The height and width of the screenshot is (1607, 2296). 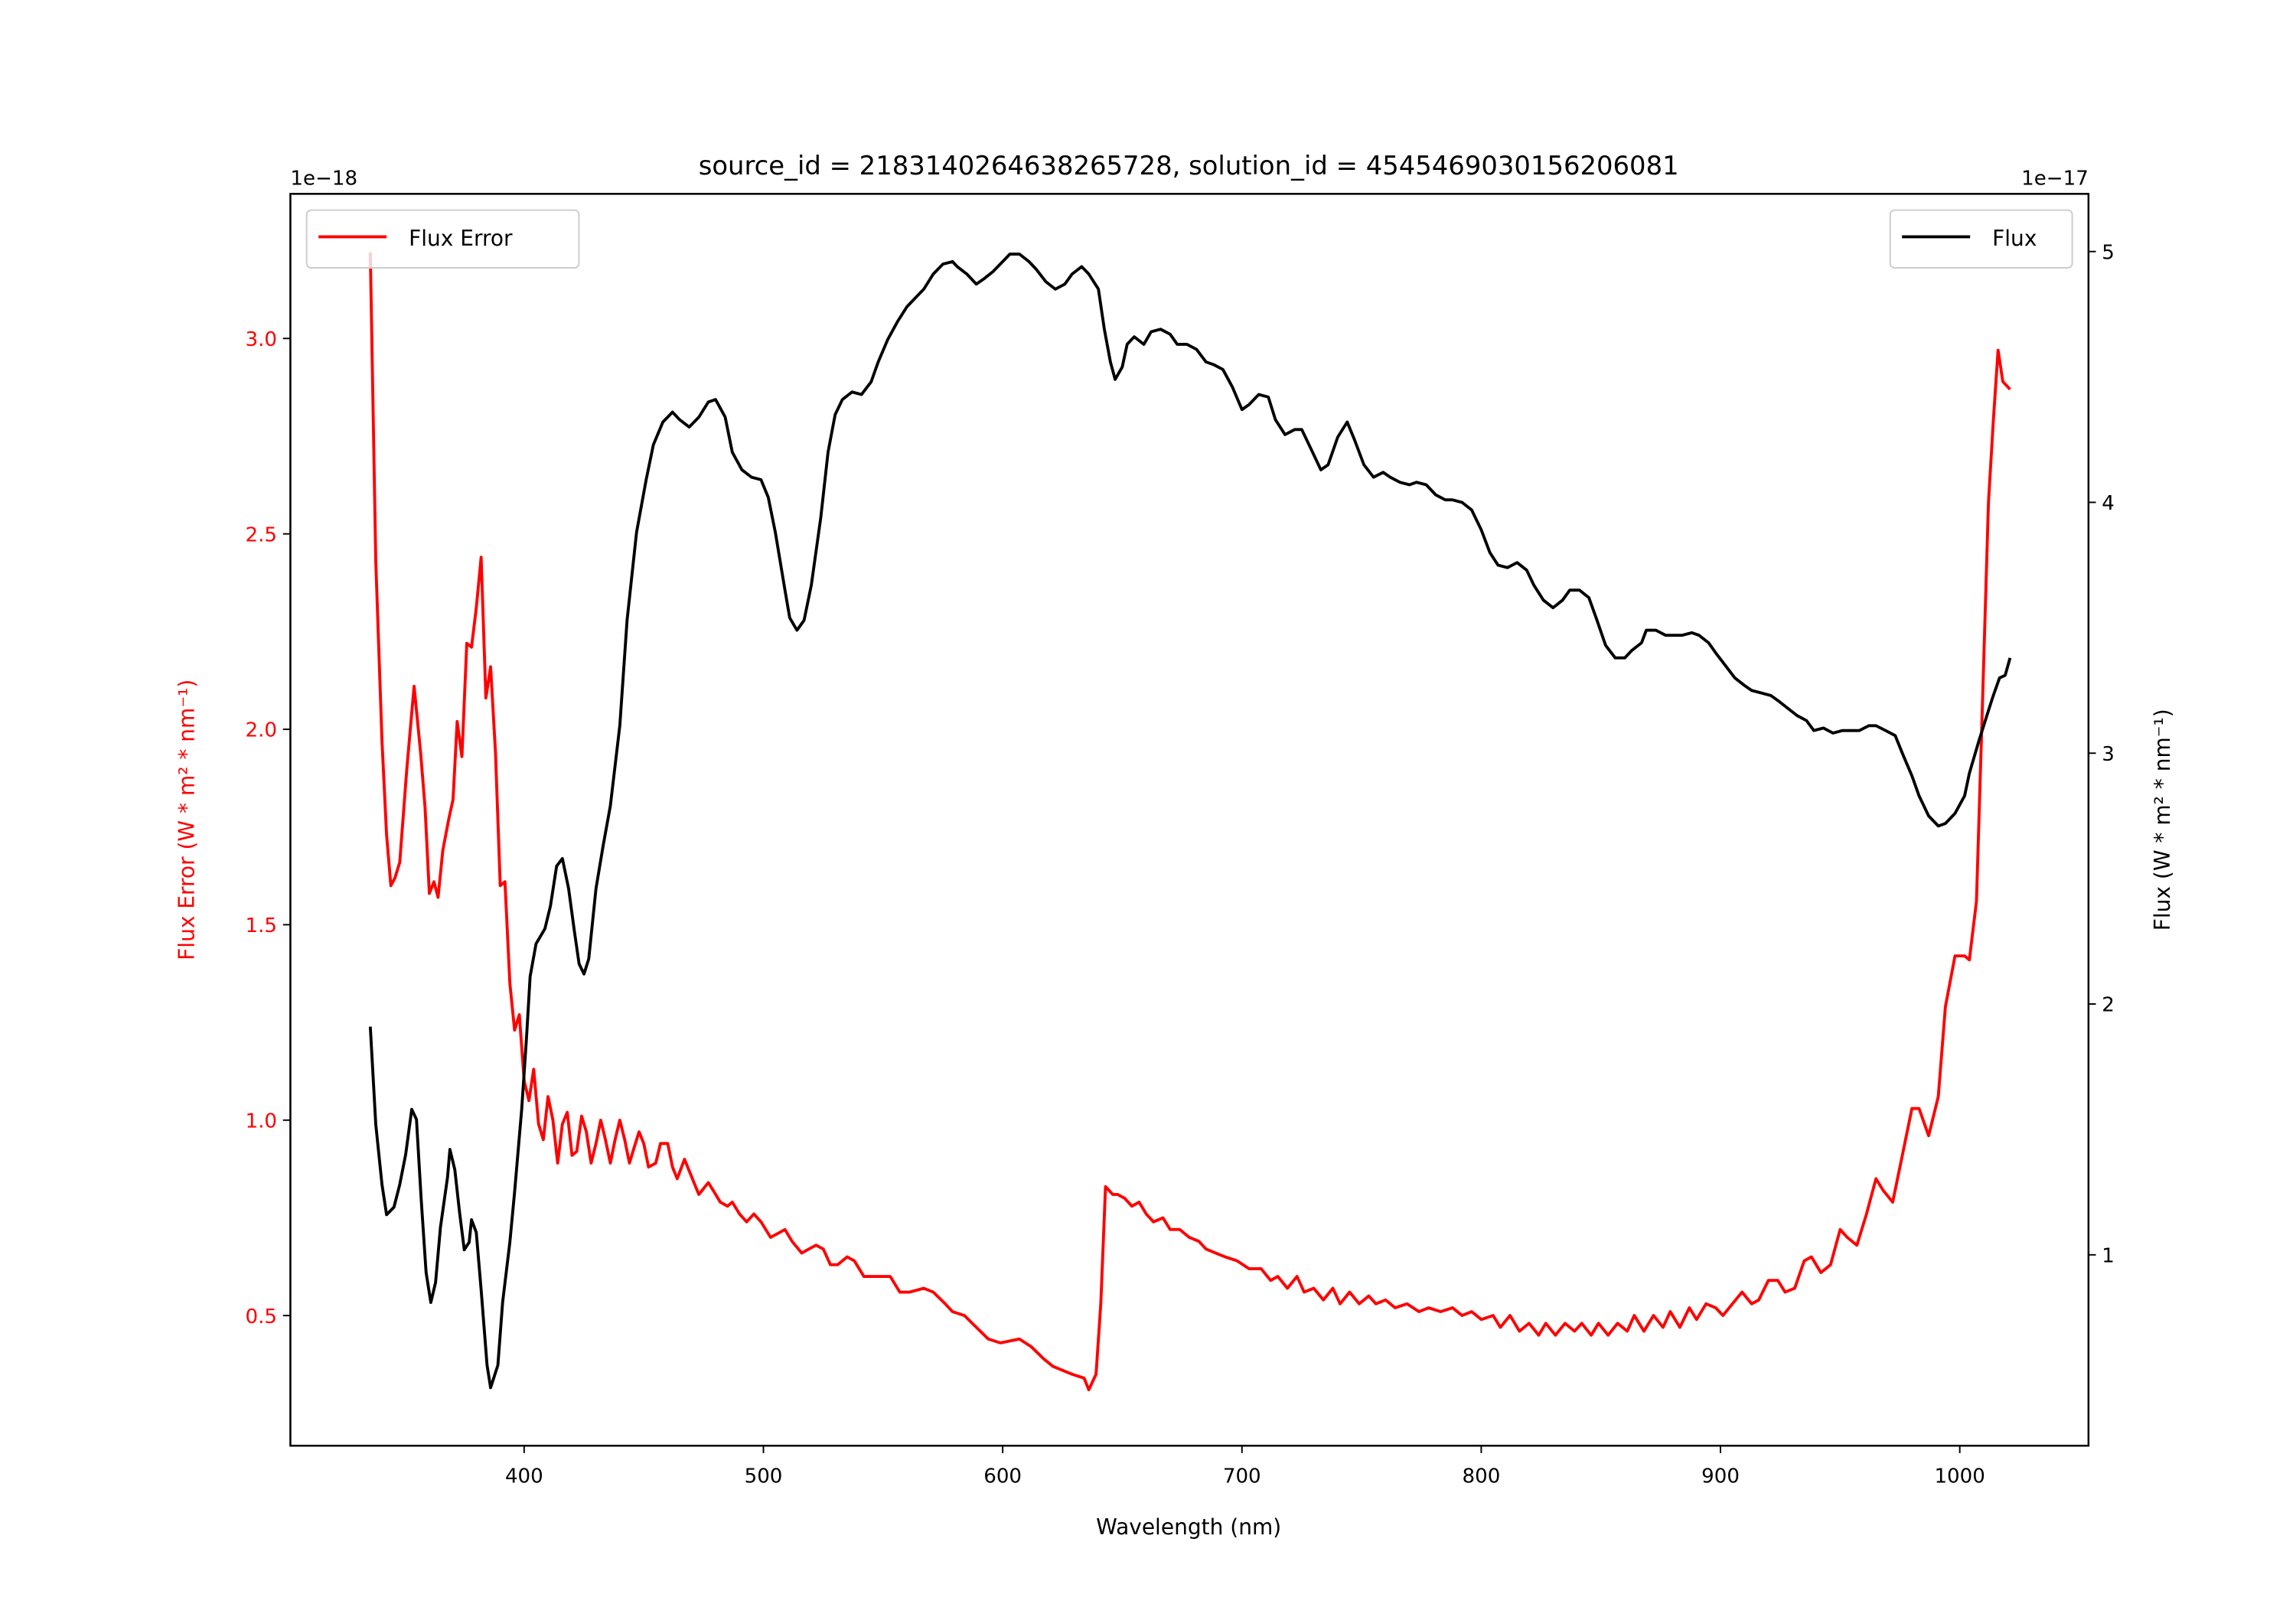 I want to click on legend-flux: Flux, so click(x=1981, y=239).